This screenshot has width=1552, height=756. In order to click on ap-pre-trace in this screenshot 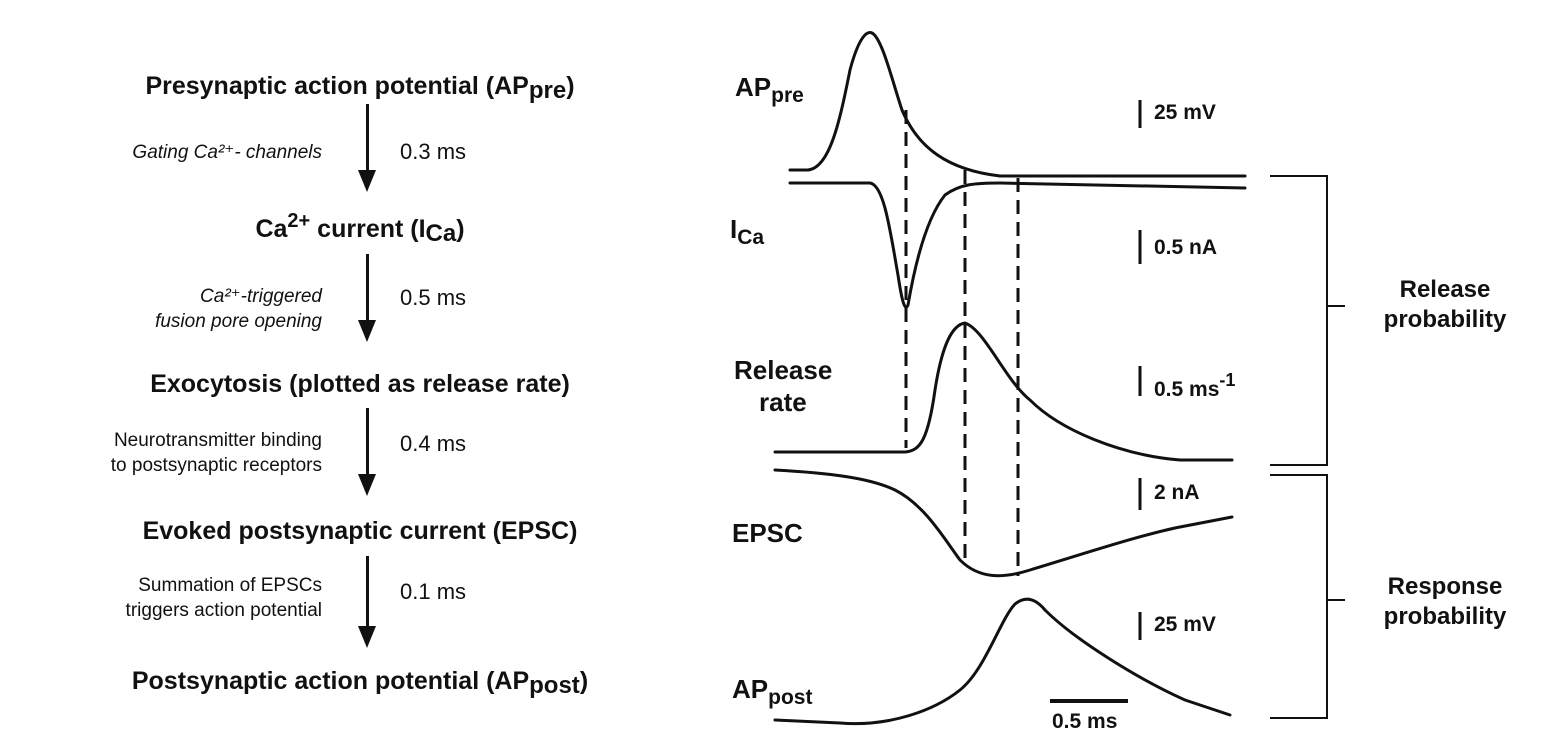, I will do `click(1017, 104)`.